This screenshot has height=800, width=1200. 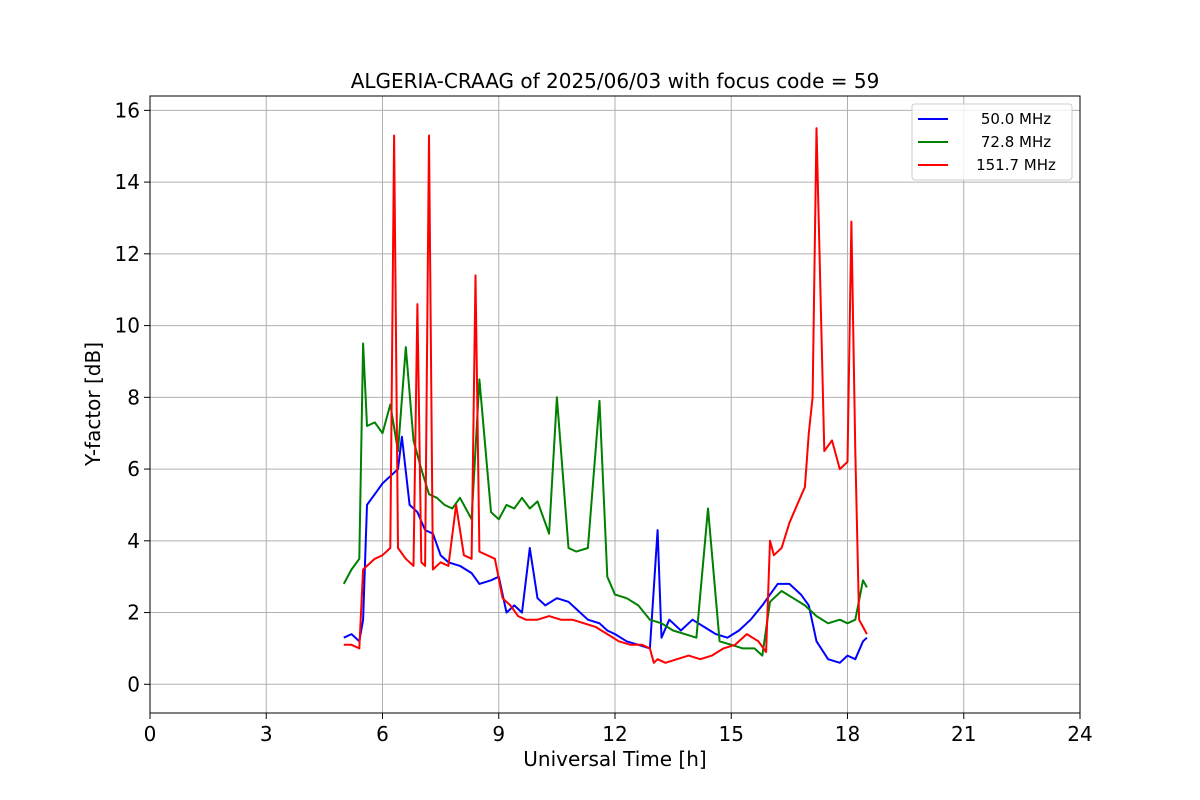 What do you see at coordinates (133, 469) in the screenshot?
I see `y-tick-label: 6` at bounding box center [133, 469].